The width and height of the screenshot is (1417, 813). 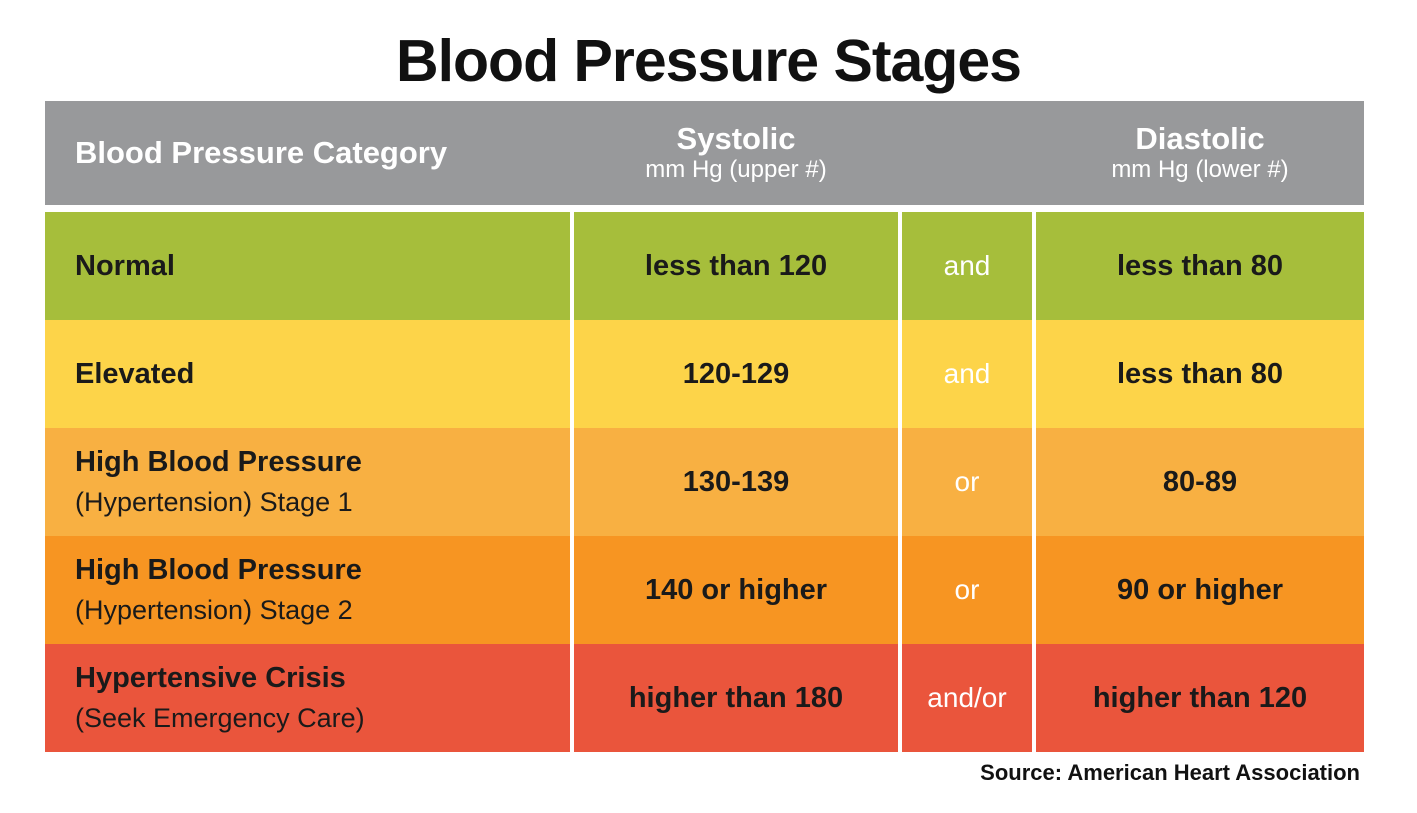 What do you see at coordinates (1200, 138) in the screenshot?
I see `header-diastolic-label: Diastolic` at bounding box center [1200, 138].